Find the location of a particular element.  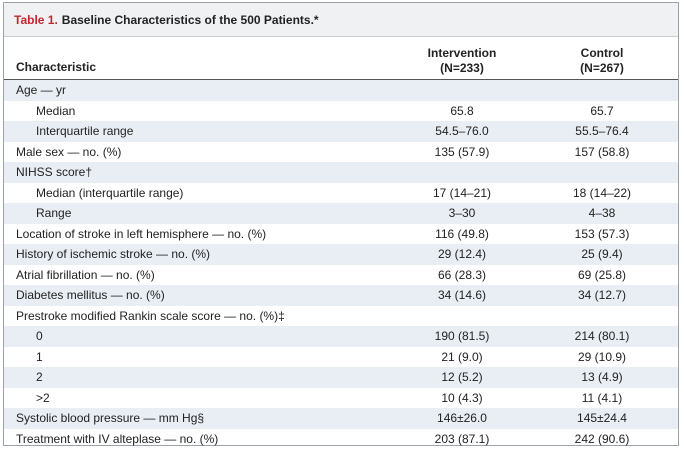

row-label: Atrial fibrillation — no. (%) is located at coordinates (85, 274).